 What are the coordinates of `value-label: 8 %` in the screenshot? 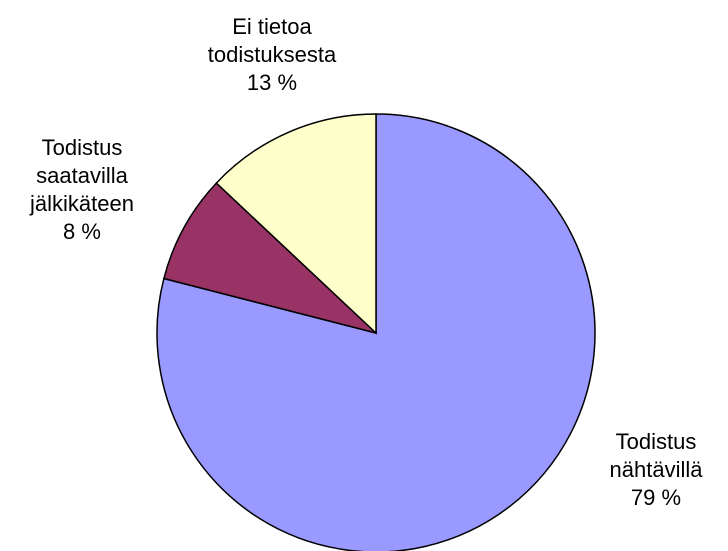 It's located at (82, 231).